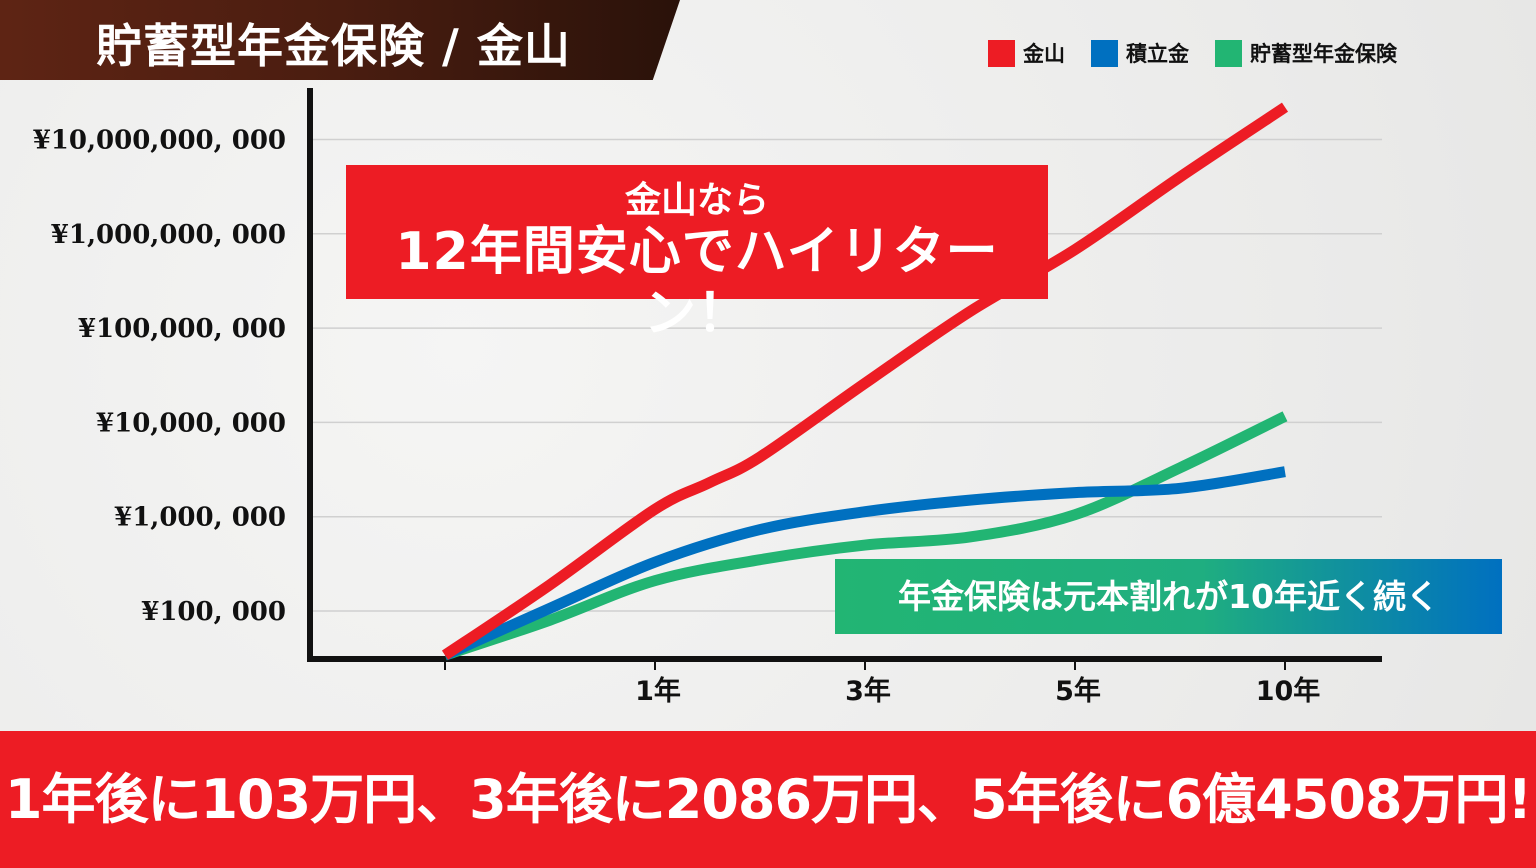  Describe the element at coordinates (159, 141) in the screenshot. I see `y-tick-label: ¥10,000,000, 000` at that location.